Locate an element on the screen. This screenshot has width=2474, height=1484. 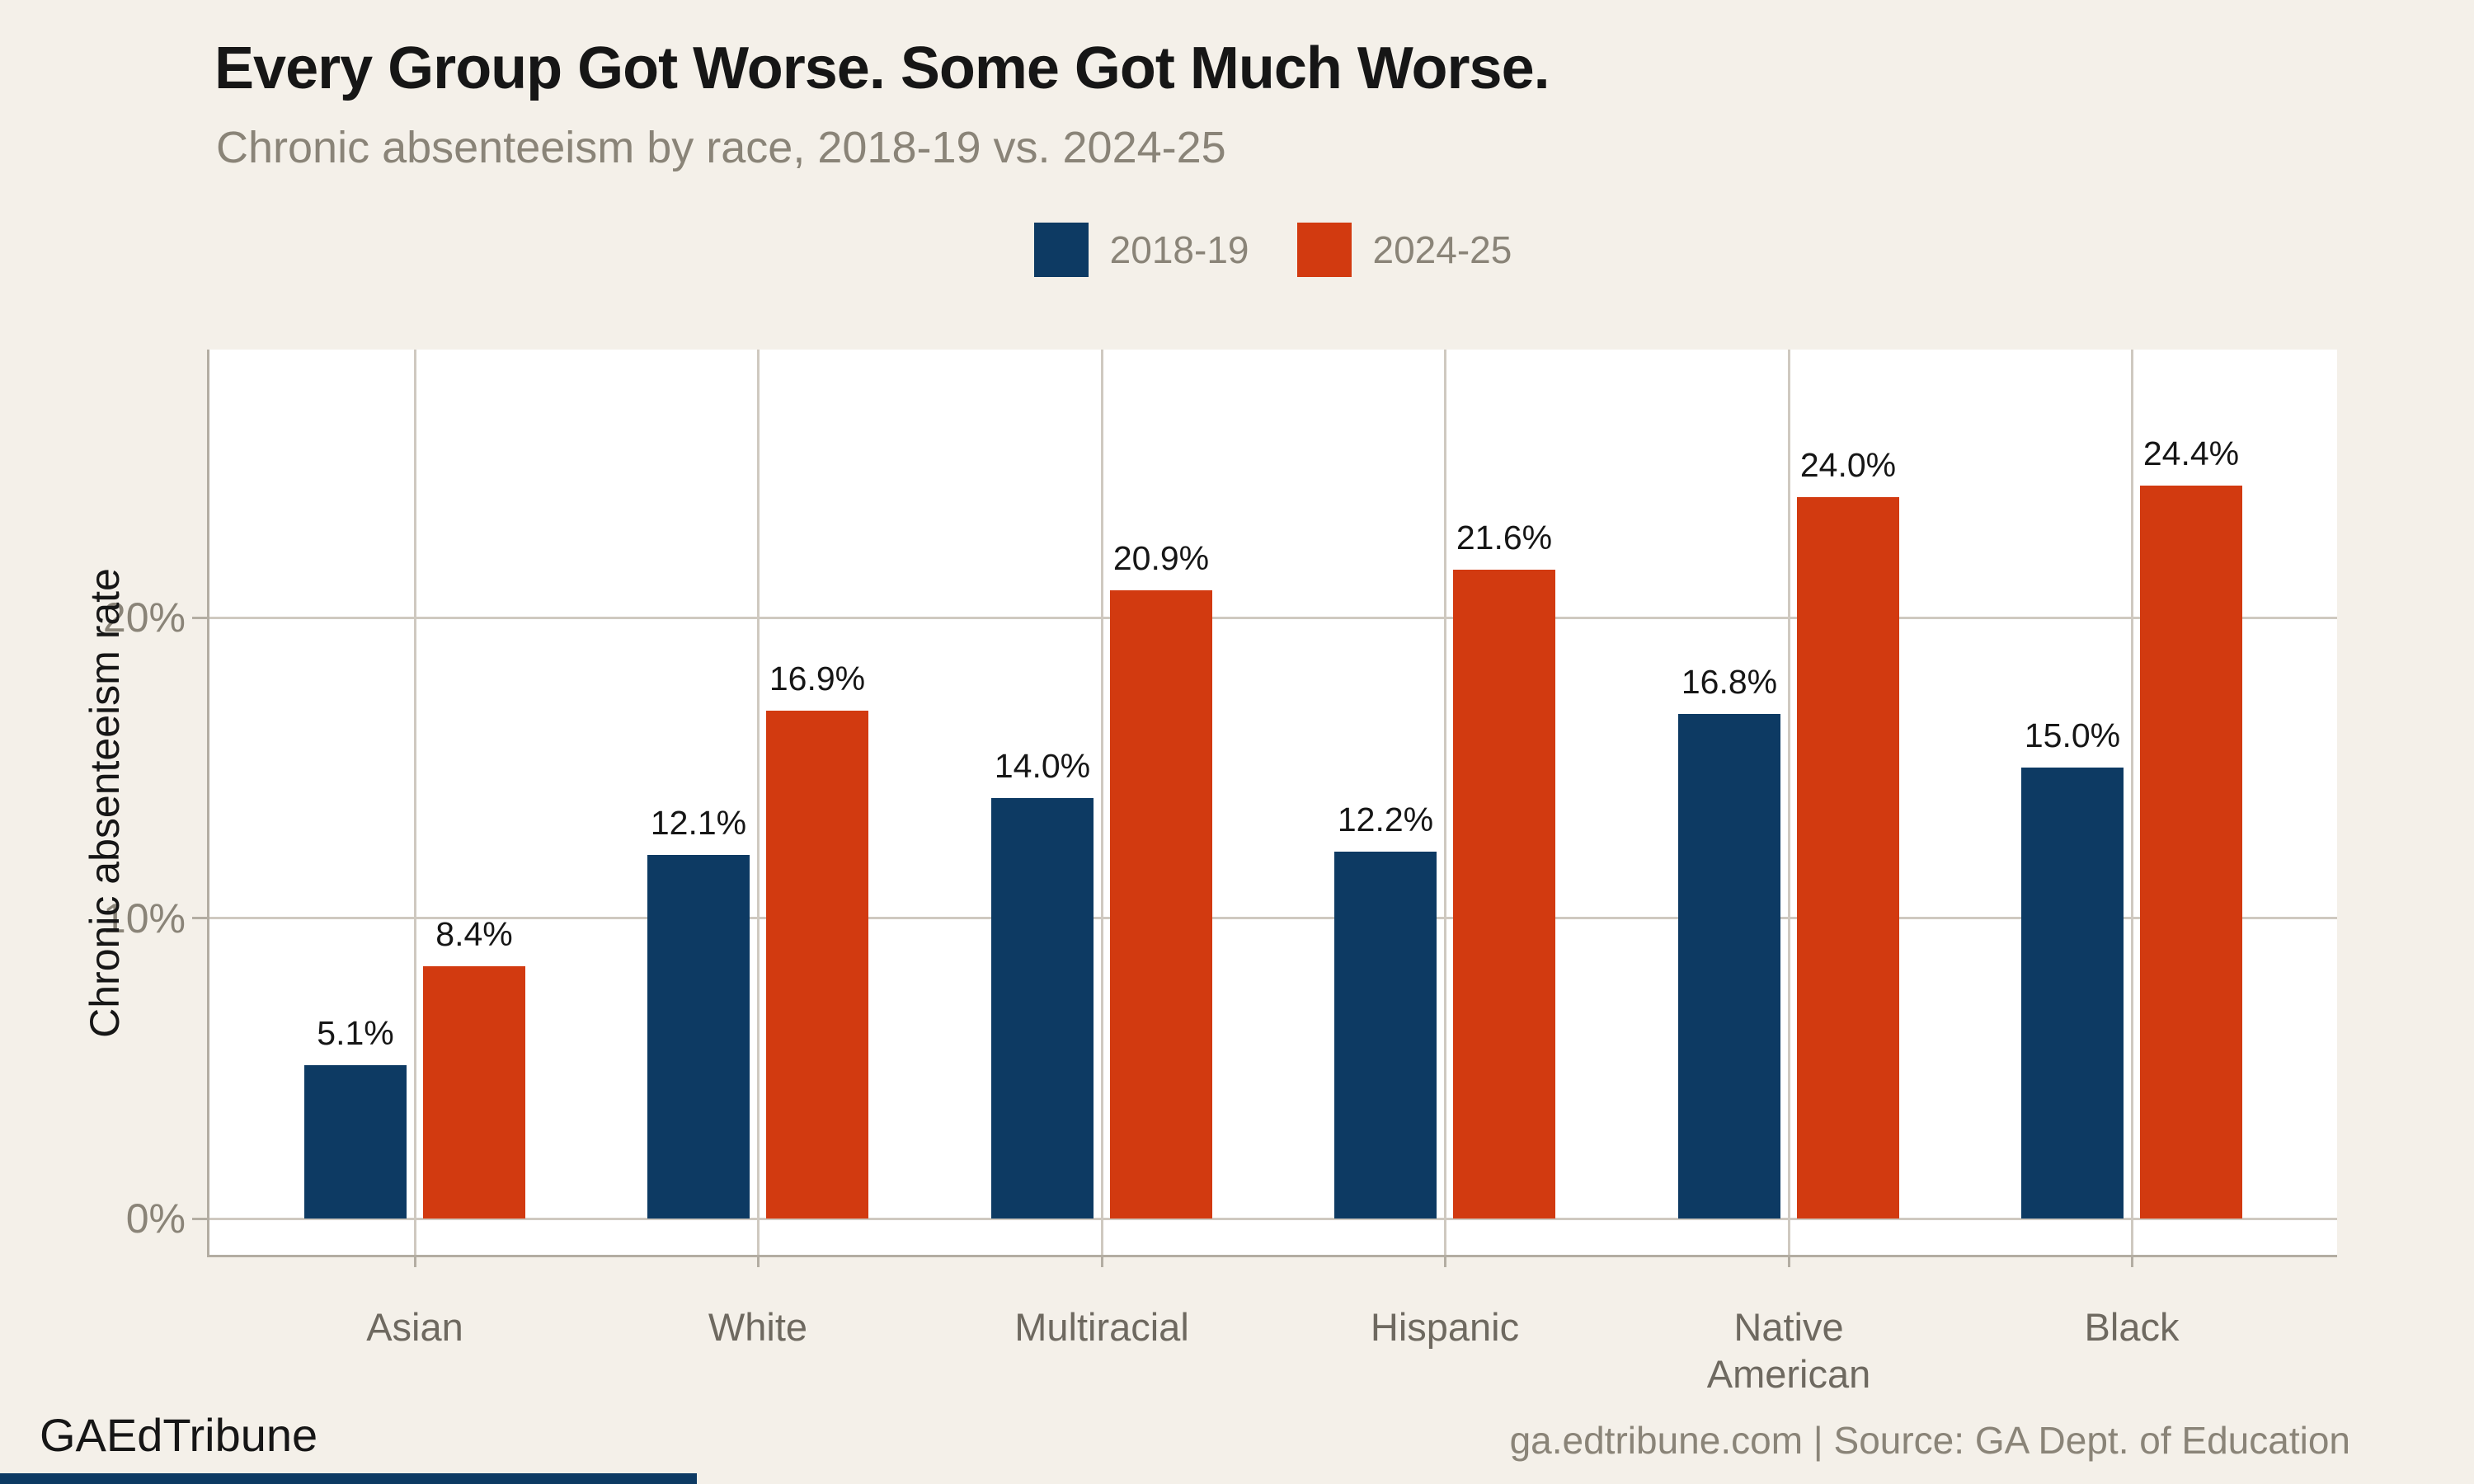
legend-item: 2024-25 is located at coordinates (1404, 250).